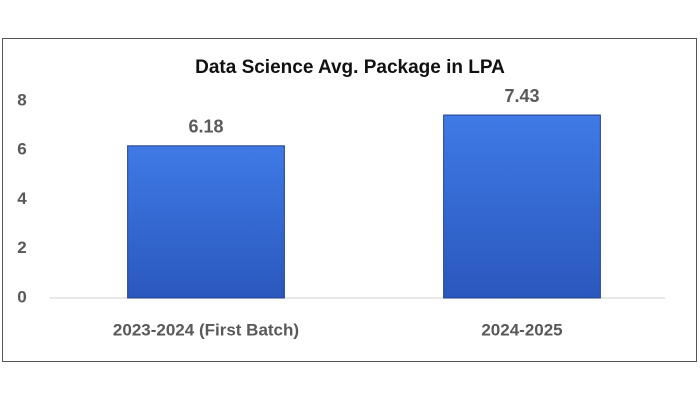  What do you see at coordinates (21, 99) in the screenshot?
I see `y-tick-label: 8` at bounding box center [21, 99].